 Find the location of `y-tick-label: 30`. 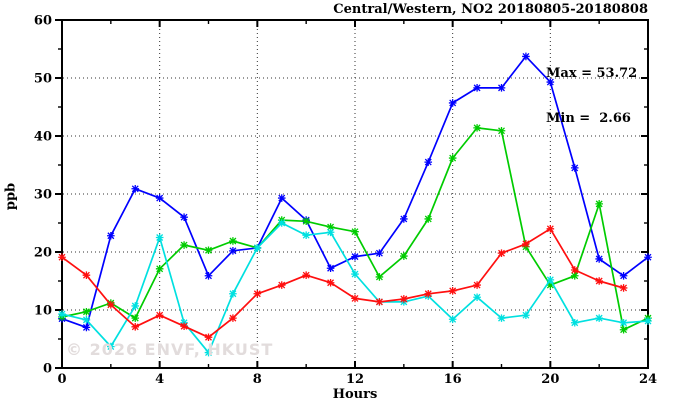

y-tick-label: 30 is located at coordinates (43, 195).